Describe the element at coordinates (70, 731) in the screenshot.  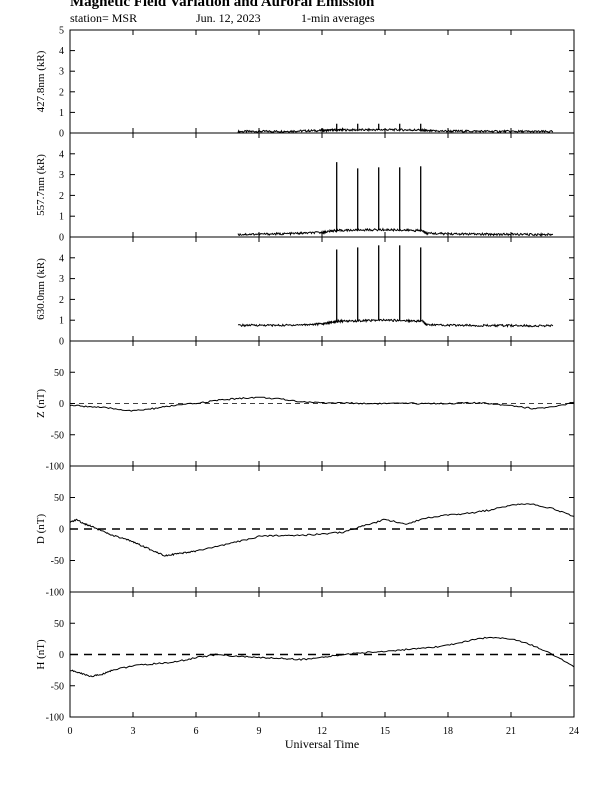
I see `x-tick-label-0: 0` at that location.